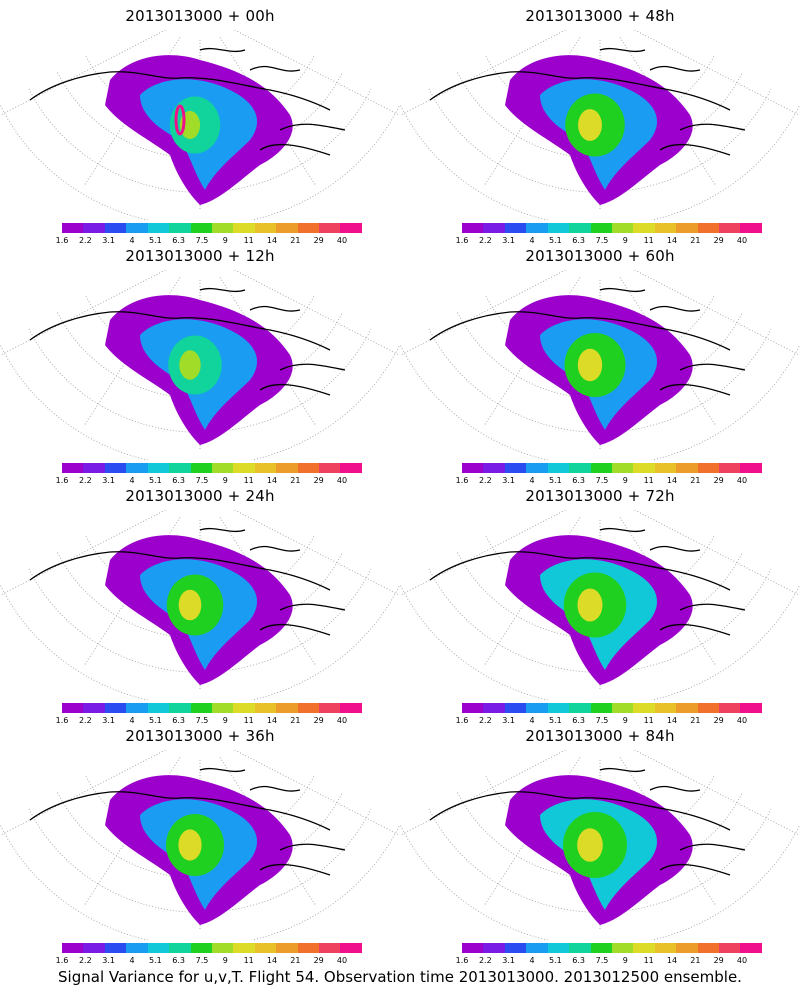 The height and width of the screenshot is (1000, 800). What do you see at coordinates (202, 960) in the screenshot?
I see `colorbar-tick-label: 7.5` at bounding box center [202, 960].